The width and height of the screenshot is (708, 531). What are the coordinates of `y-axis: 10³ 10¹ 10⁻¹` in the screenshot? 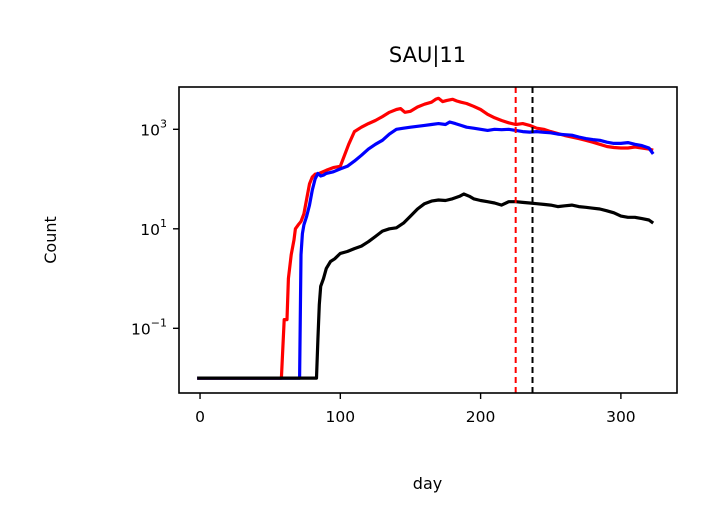 It's located at (155, 227).